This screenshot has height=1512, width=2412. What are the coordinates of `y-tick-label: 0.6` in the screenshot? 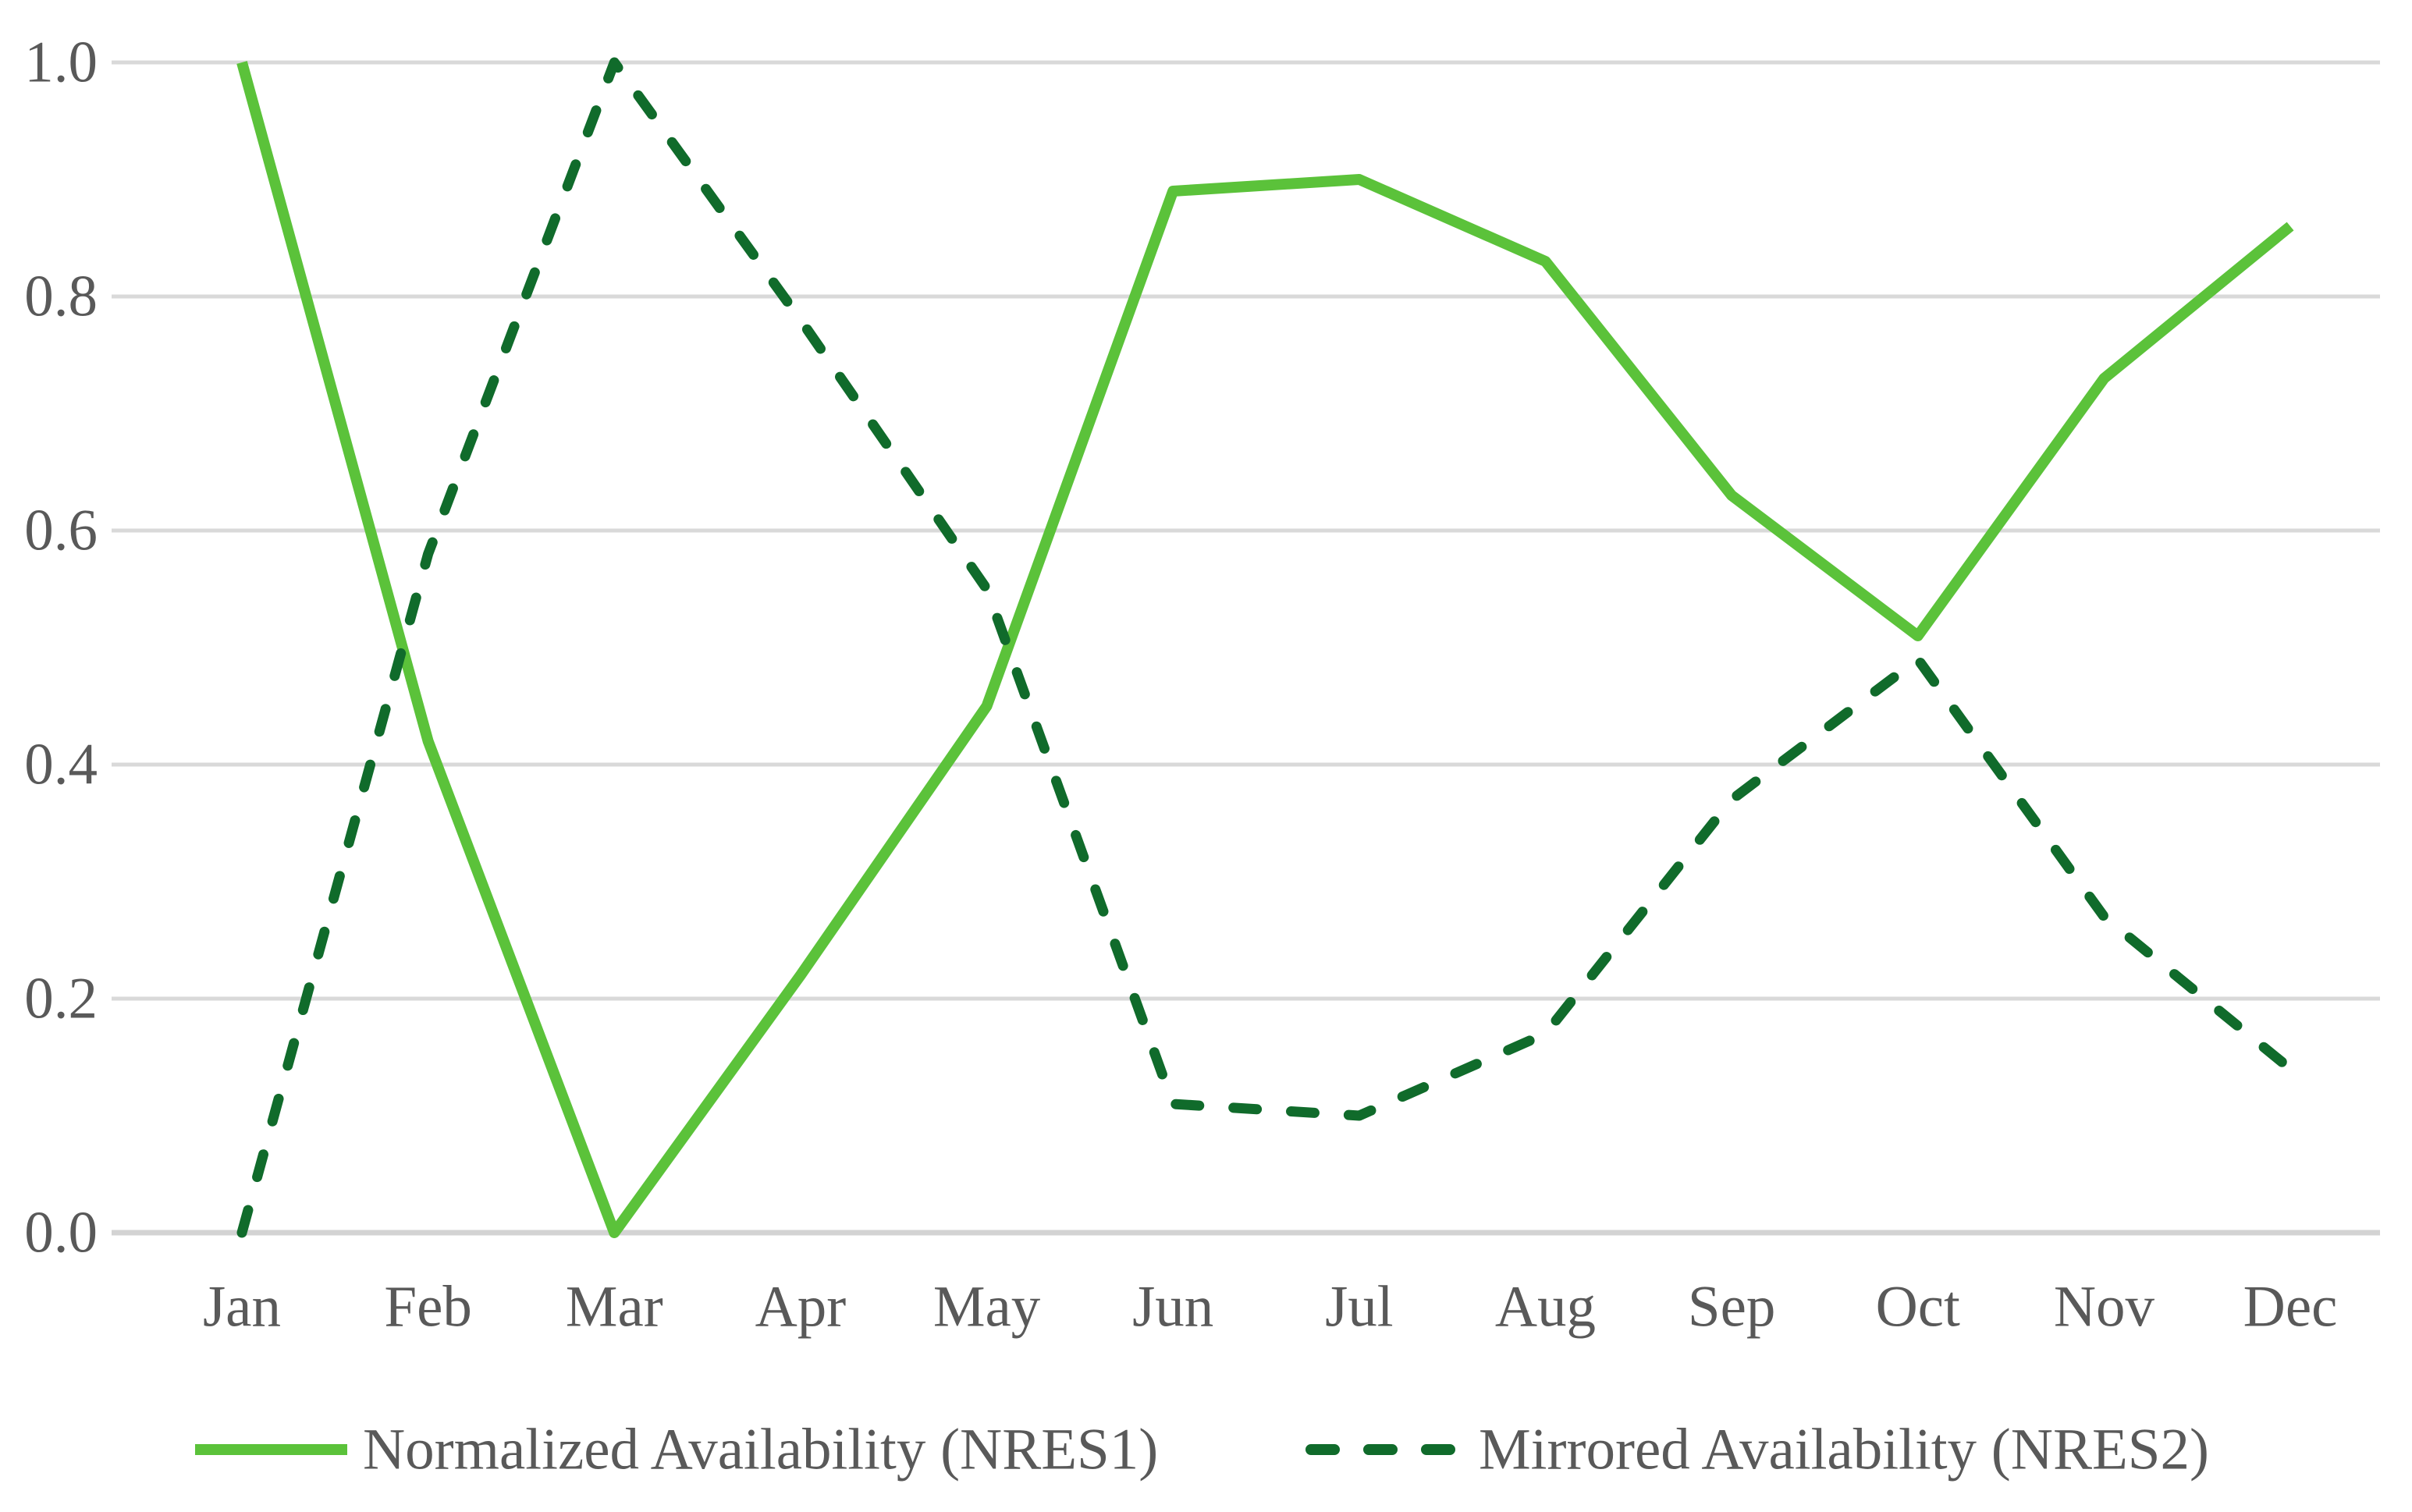 It's located at (61, 531).